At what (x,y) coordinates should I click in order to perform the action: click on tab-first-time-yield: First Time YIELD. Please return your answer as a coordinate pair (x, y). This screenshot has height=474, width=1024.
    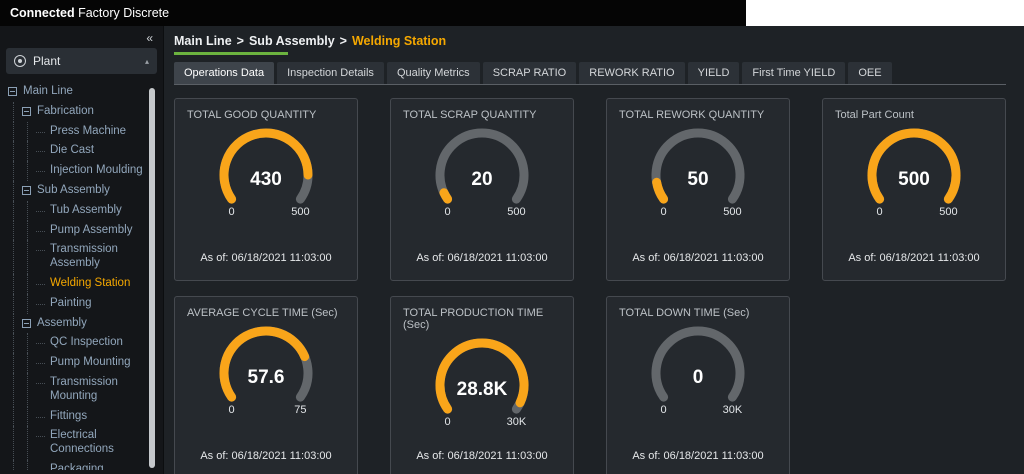
    Looking at the image, I should click on (794, 73).